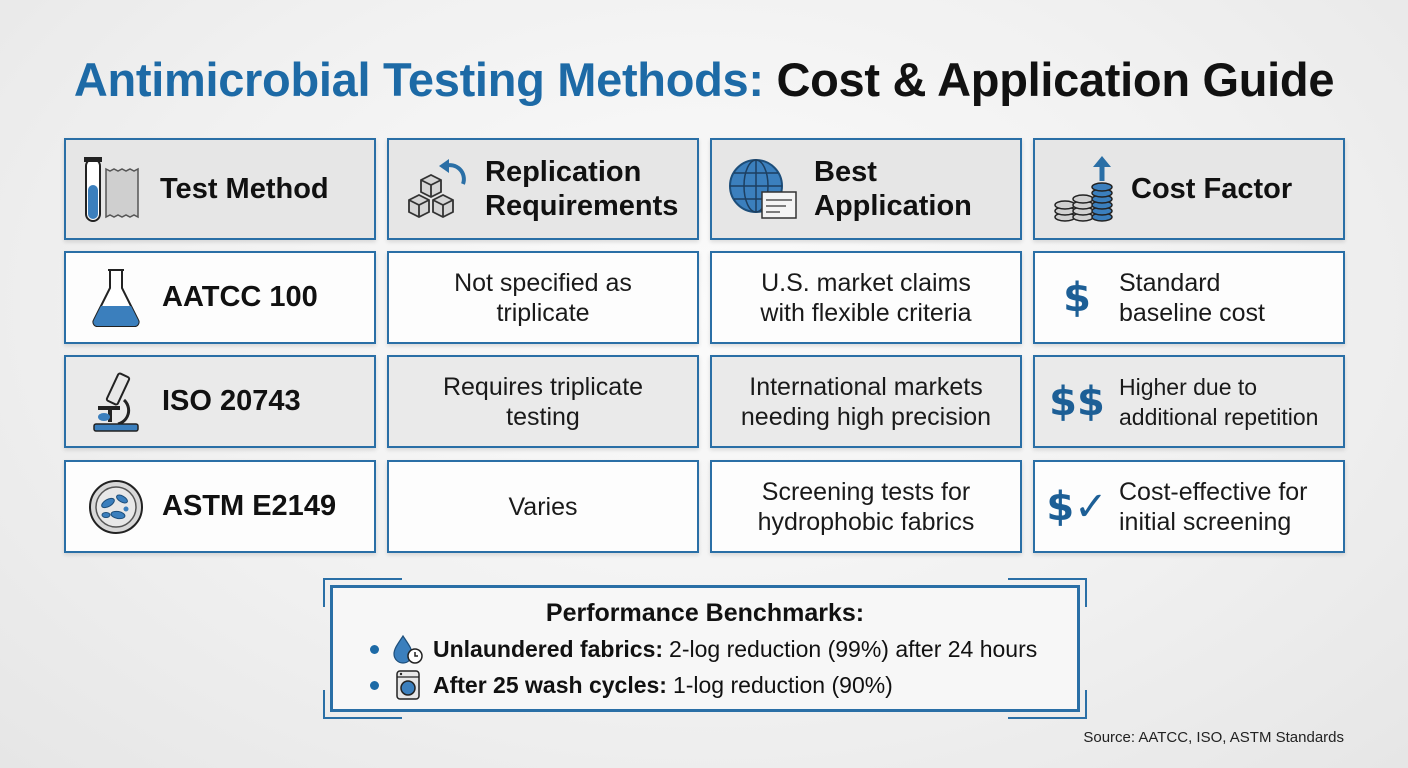  Describe the element at coordinates (116, 402) in the screenshot. I see `microscope-icon` at that location.